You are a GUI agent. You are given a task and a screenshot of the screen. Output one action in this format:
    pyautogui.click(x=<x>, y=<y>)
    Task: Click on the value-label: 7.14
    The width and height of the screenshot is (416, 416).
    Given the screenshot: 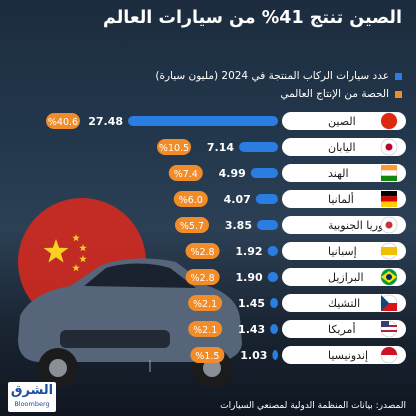 What is the action you would take?
    pyautogui.click(x=220, y=147)
    